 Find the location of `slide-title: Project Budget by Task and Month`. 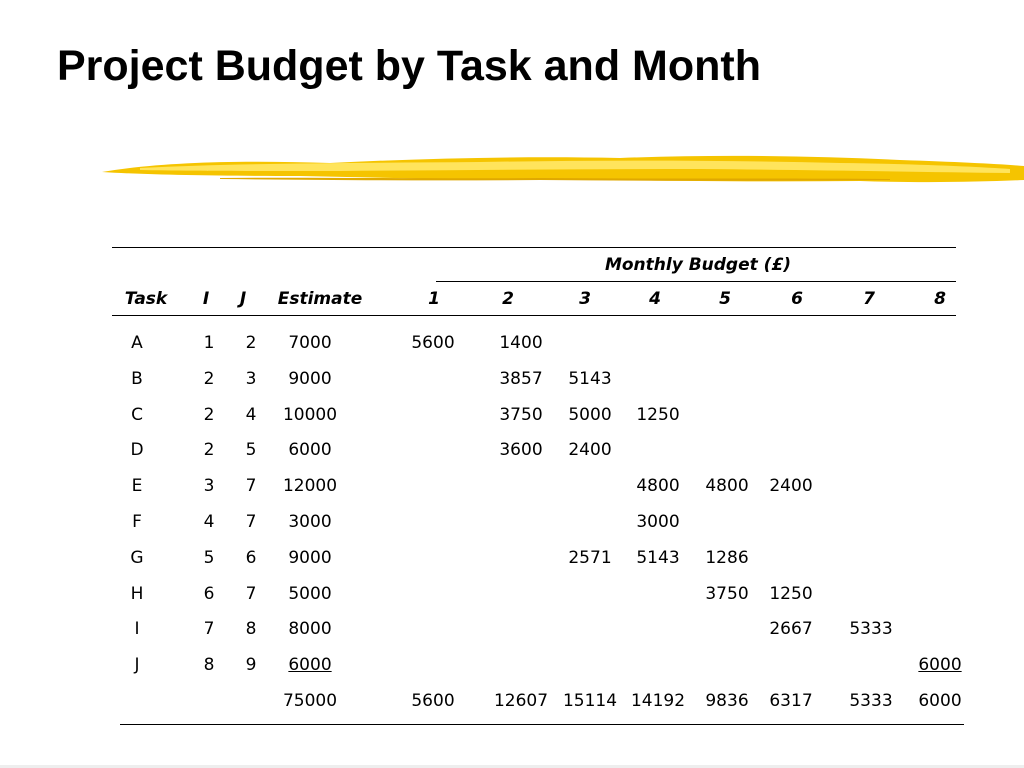

slide-title: Project Budget by Task and Month is located at coordinates (409, 66).